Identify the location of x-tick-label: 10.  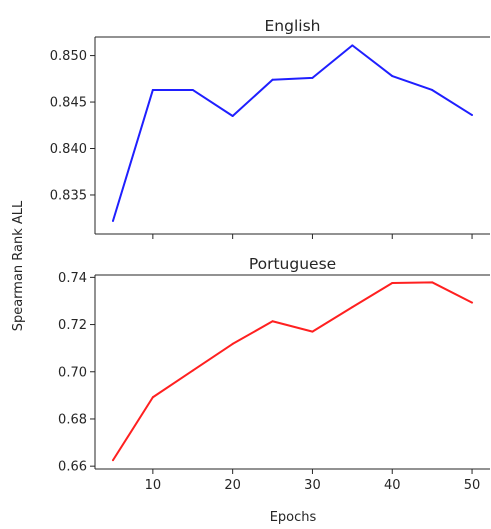
(153, 485).